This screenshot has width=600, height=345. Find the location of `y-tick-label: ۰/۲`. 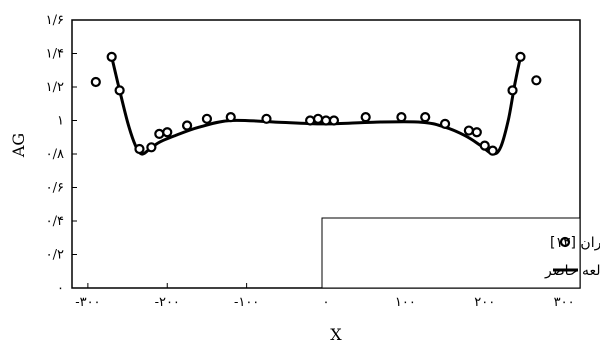

y-tick-label: ۰/۲ is located at coordinates (55, 255).